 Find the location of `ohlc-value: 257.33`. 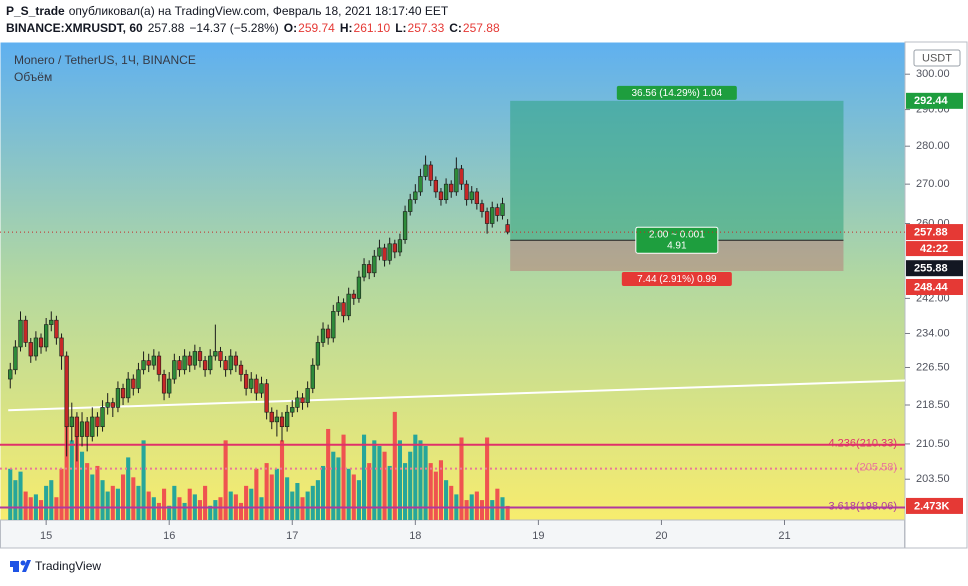

ohlc-value: 257.33 is located at coordinates (426, 28).